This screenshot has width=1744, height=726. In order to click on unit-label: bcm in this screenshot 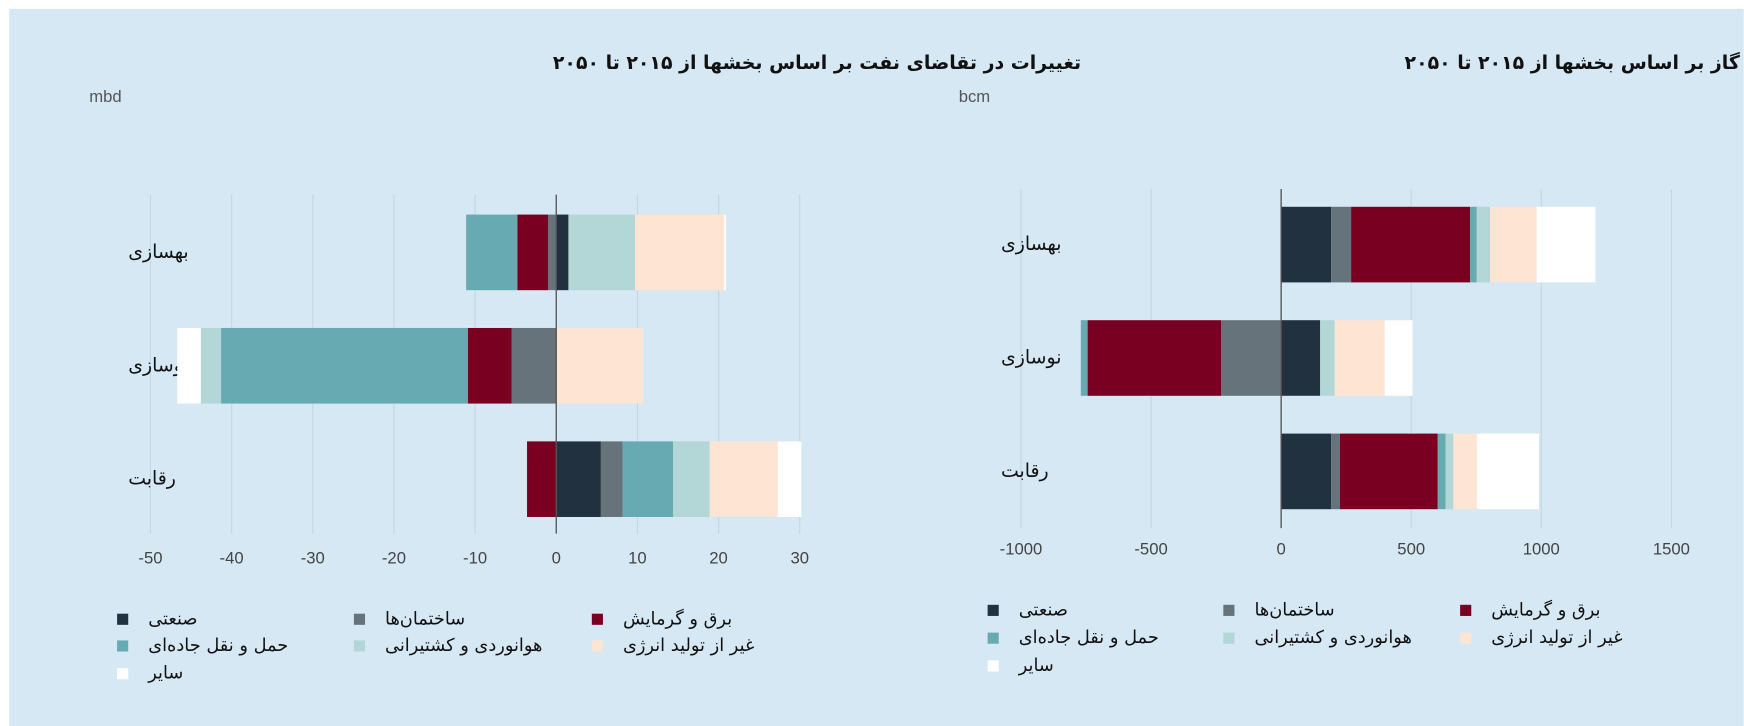, I will do `click(974, 96)`.